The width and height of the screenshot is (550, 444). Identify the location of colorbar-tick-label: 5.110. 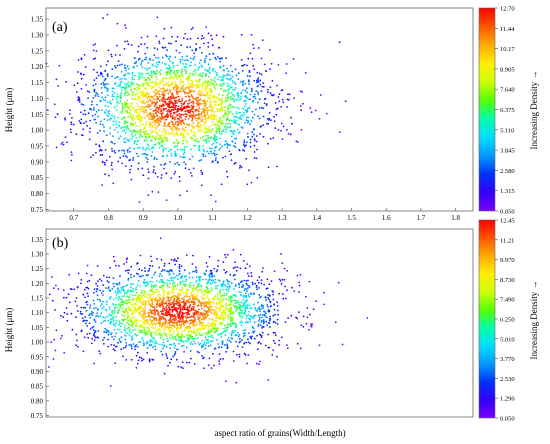
(507, 130).